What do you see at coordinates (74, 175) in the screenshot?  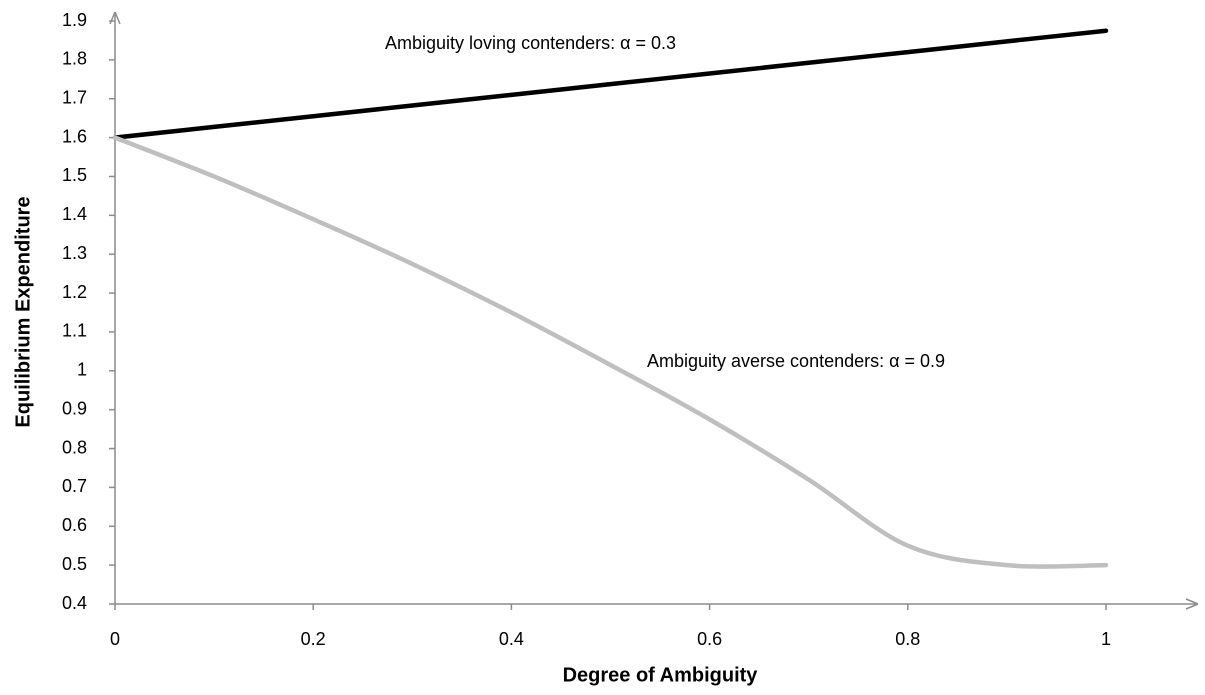 I see `y-tick-label: 1.5` at bounding box center [74, 175].